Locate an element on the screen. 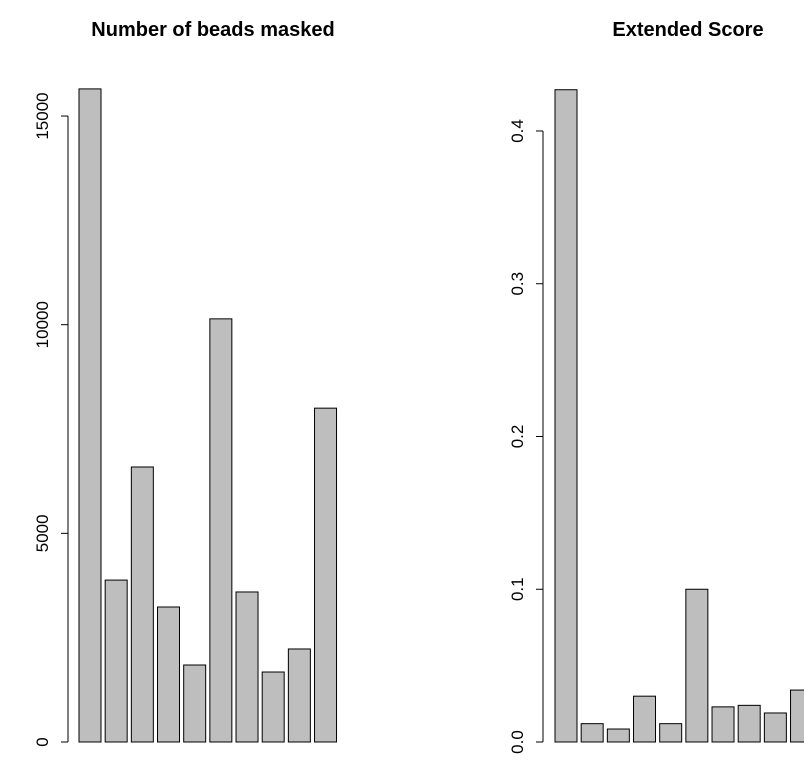 The image size is (804, 764). y-tick-label: 5000 is located at coordinates (42, 533).